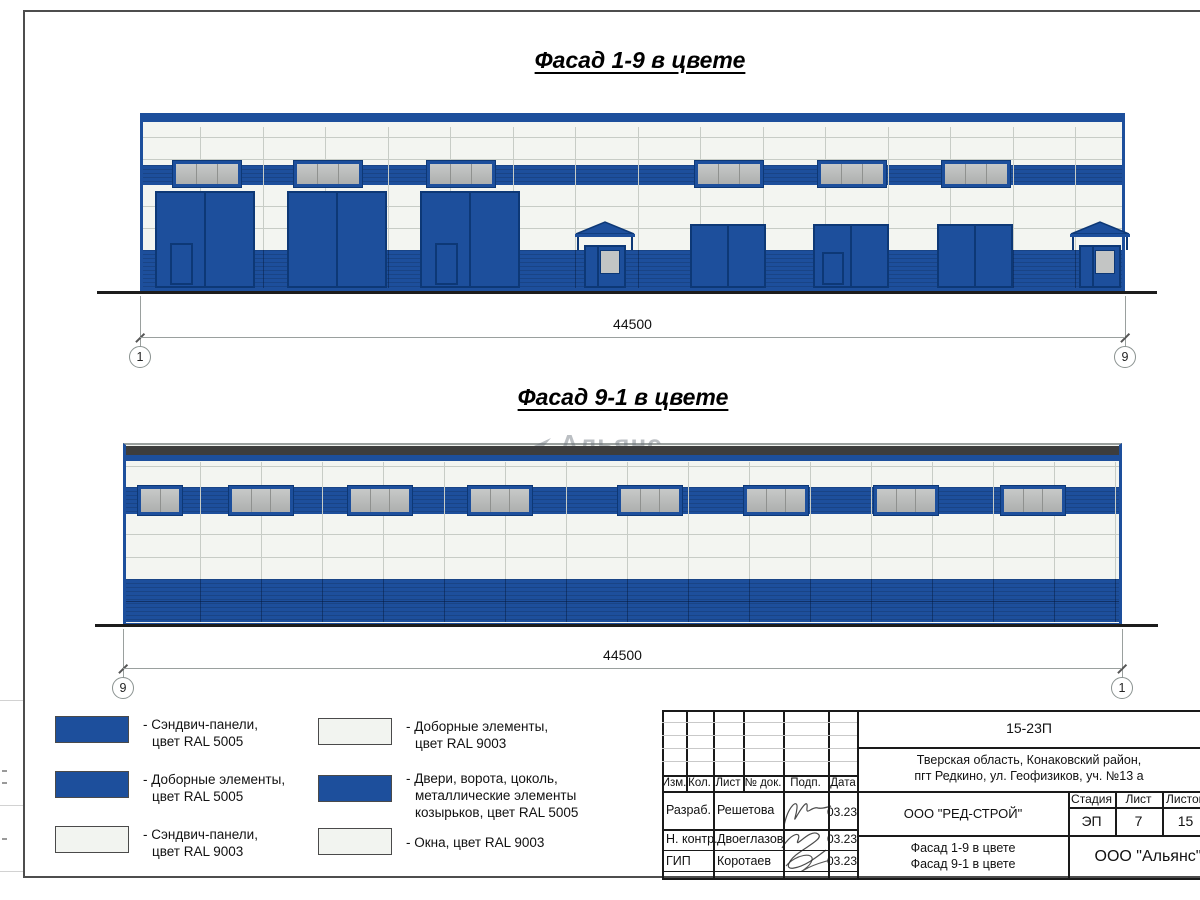  I want to click on porch-door, so click(1100, 266).